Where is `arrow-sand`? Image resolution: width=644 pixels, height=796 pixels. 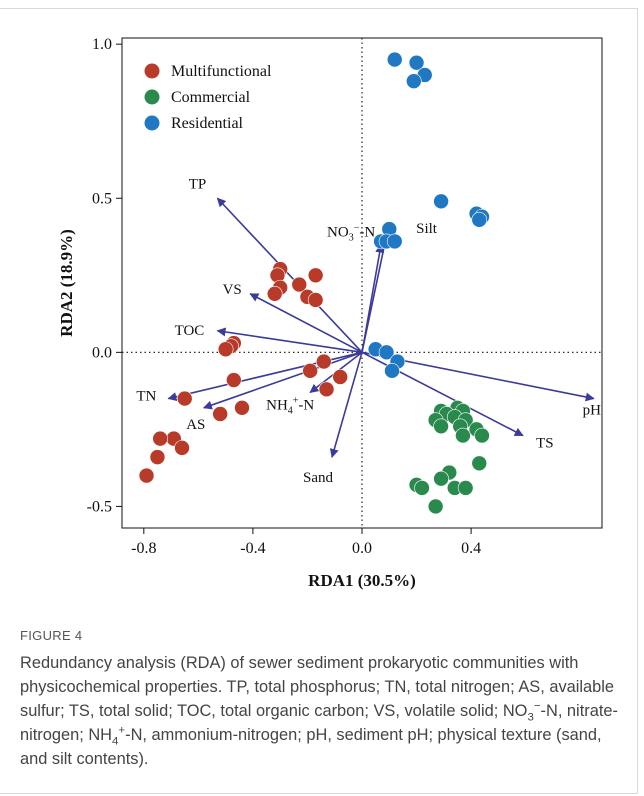
arrow-sand is located at coordinates (346, 405).